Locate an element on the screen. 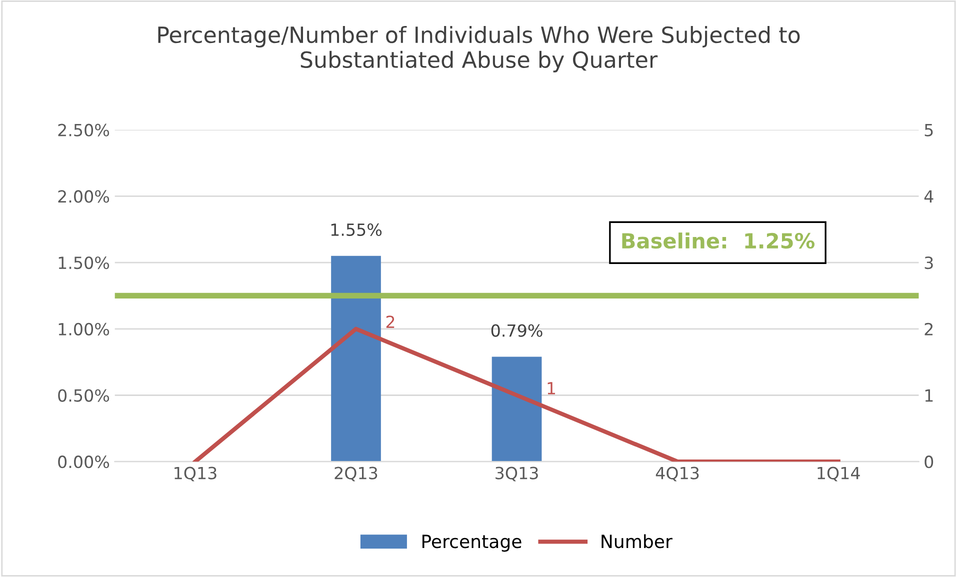 This screenshot has height=577, width=957. y-tick-label: 1.00% is located at coordinates (84, 329).